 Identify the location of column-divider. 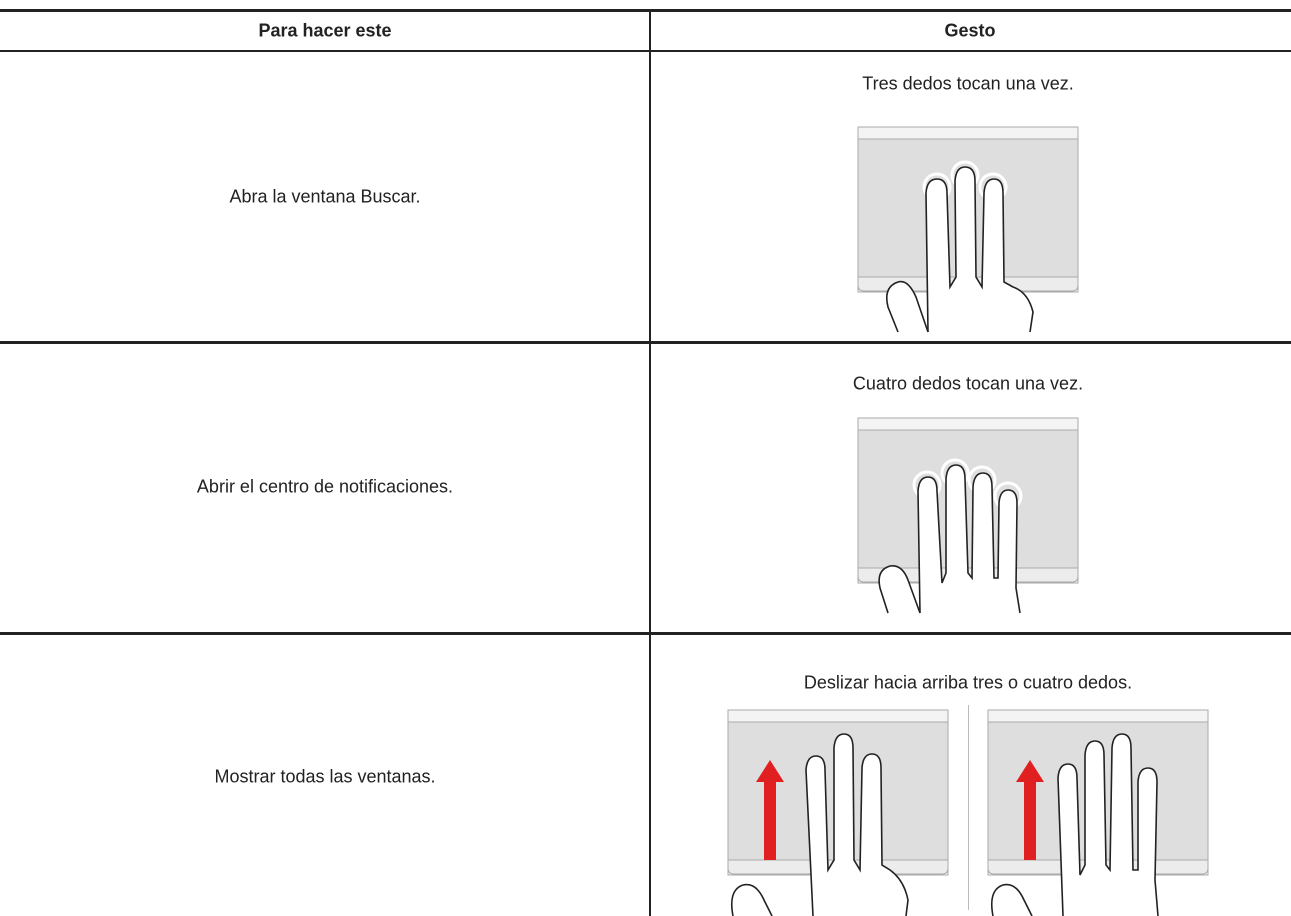
(650, 462).